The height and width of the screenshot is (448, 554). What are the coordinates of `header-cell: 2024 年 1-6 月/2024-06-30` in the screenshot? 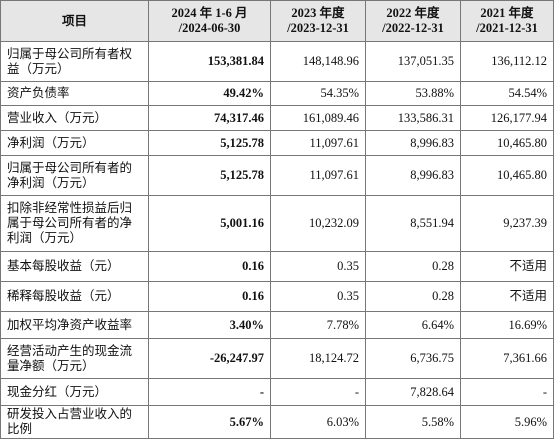 It's located at (209, 21).